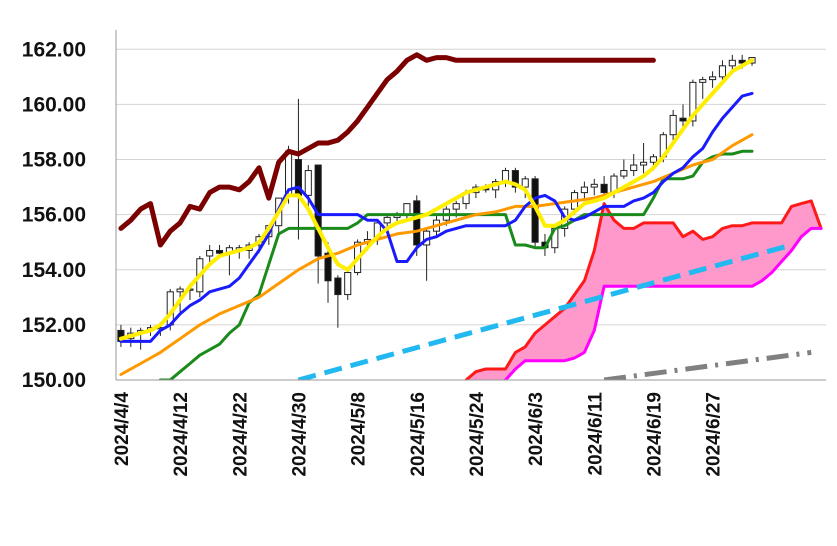 The image size is (837, 546). What do you see at coordinates (299, 434) in the screenshot?
I see `x-tick-label: 2024/4/30` at bounding box center [299, 434].